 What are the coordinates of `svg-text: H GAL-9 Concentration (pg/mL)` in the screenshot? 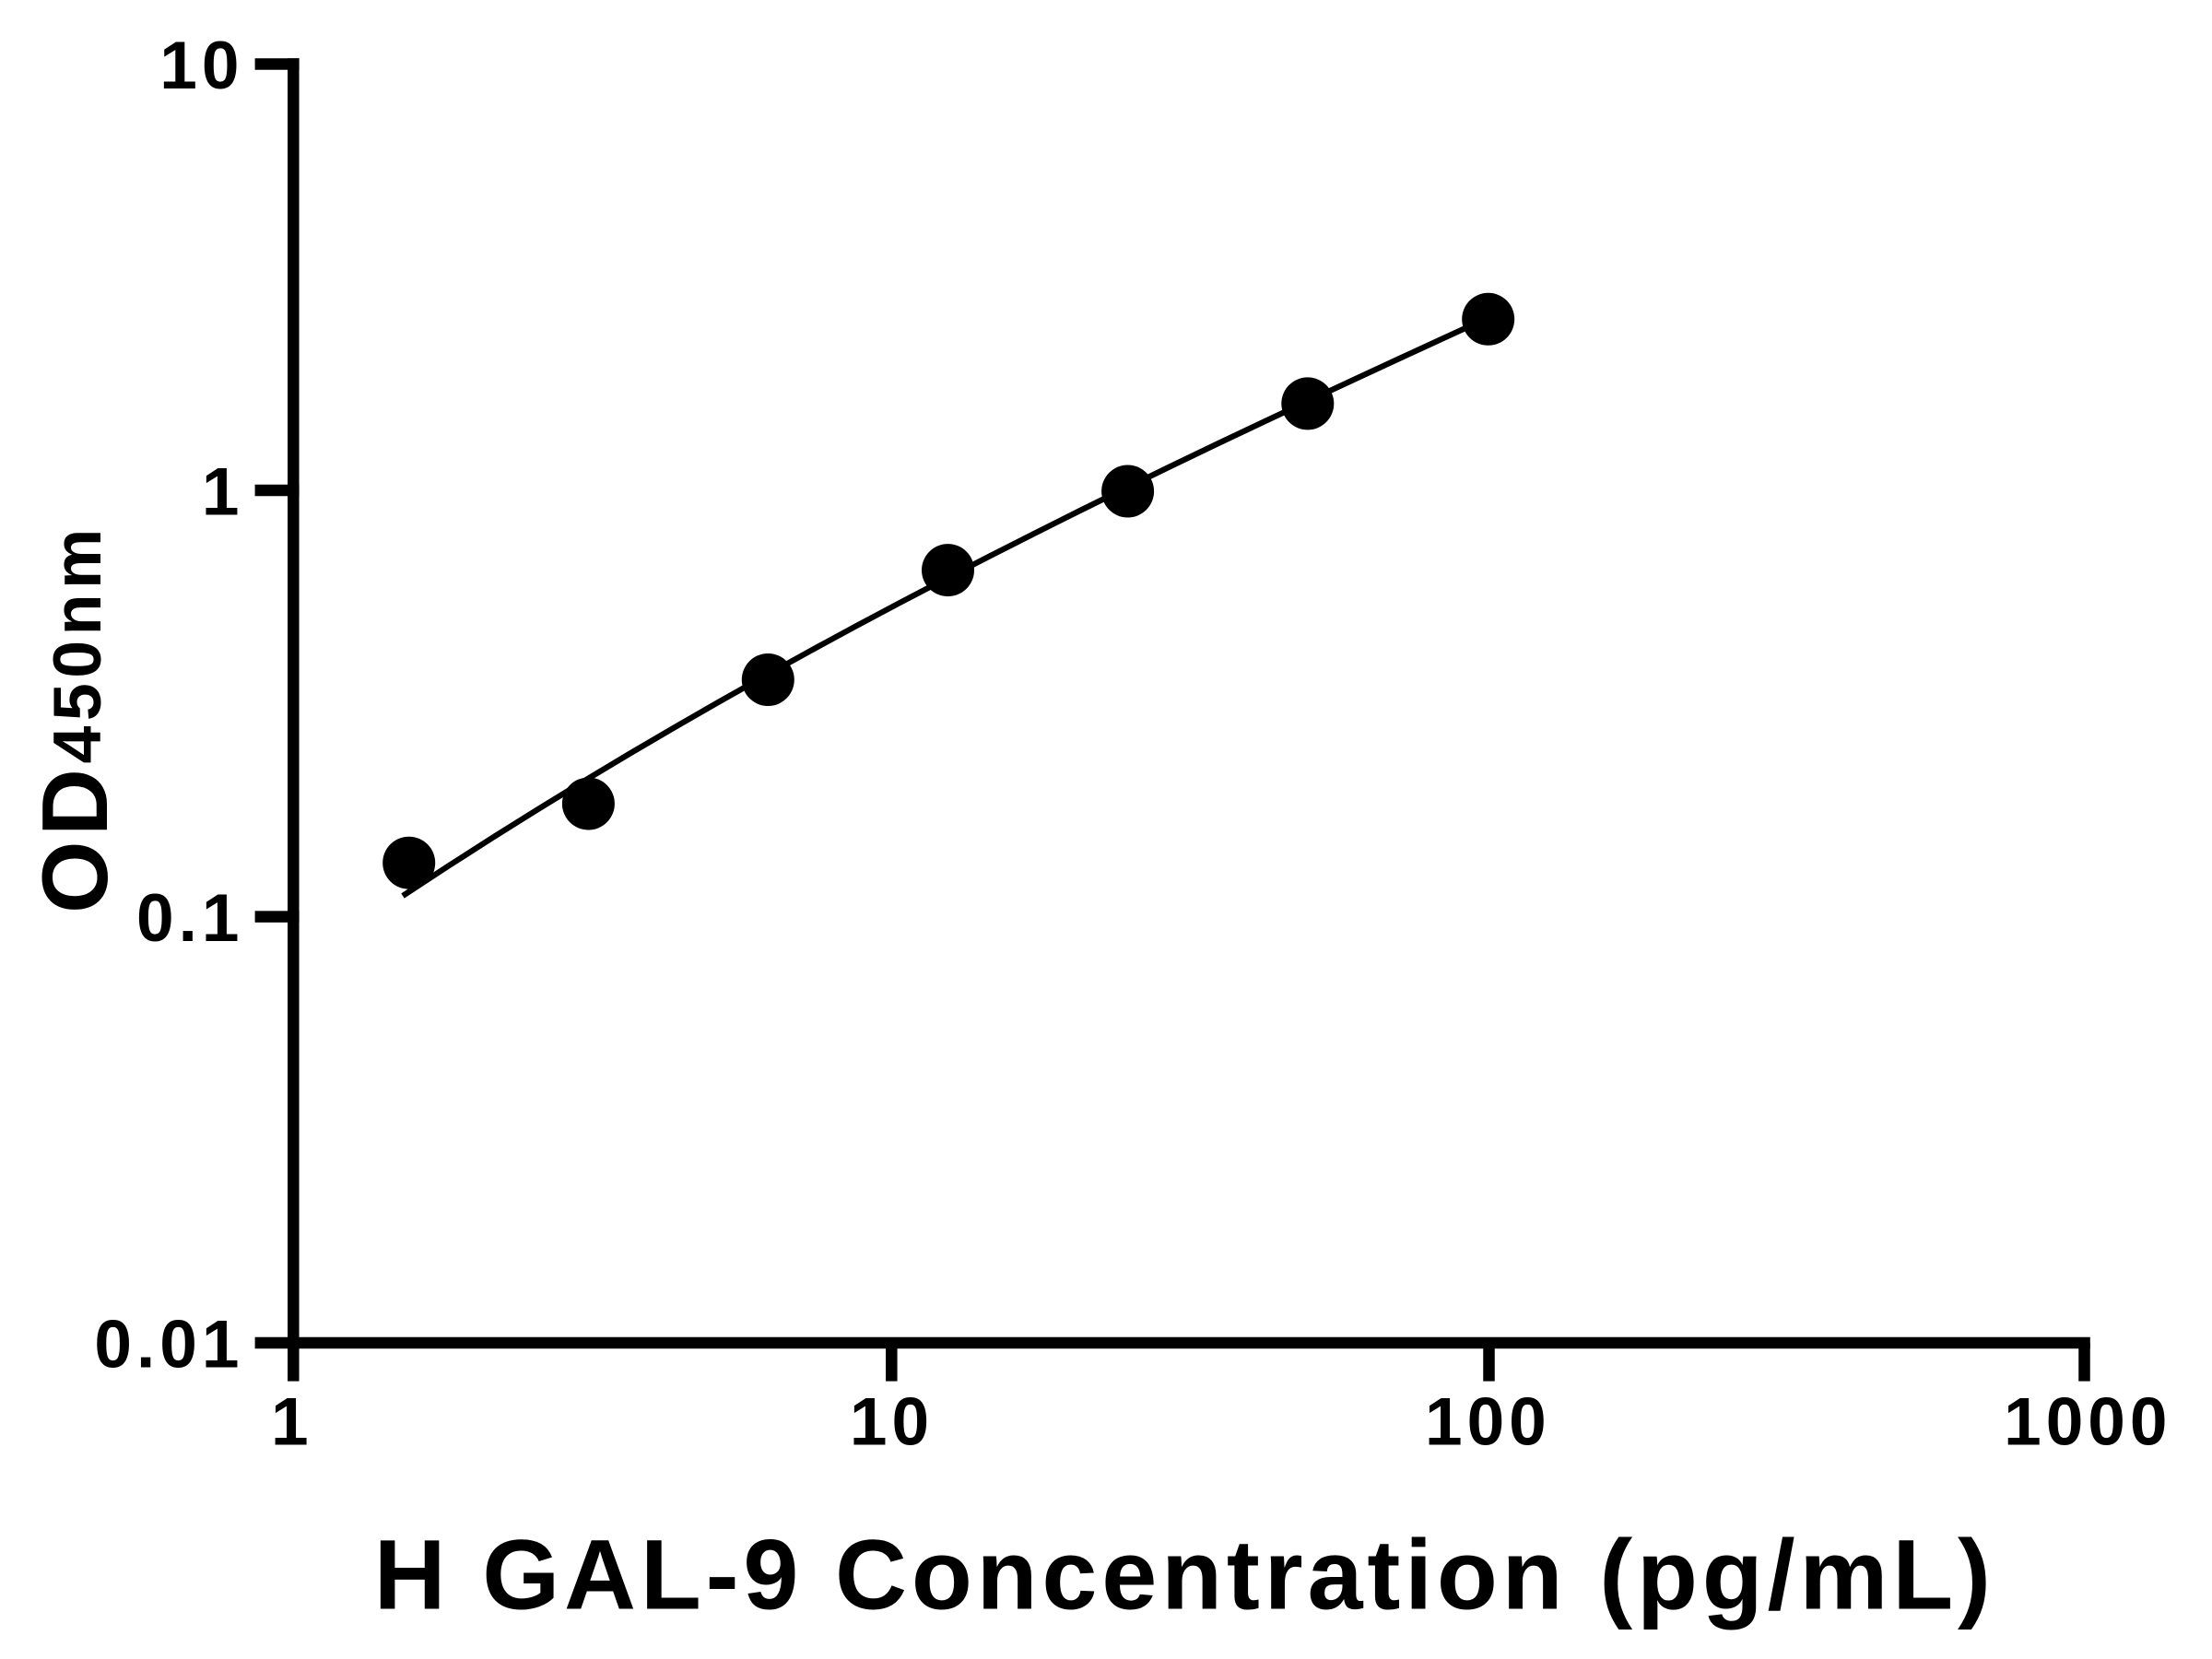 It's located at (1184, 1574).